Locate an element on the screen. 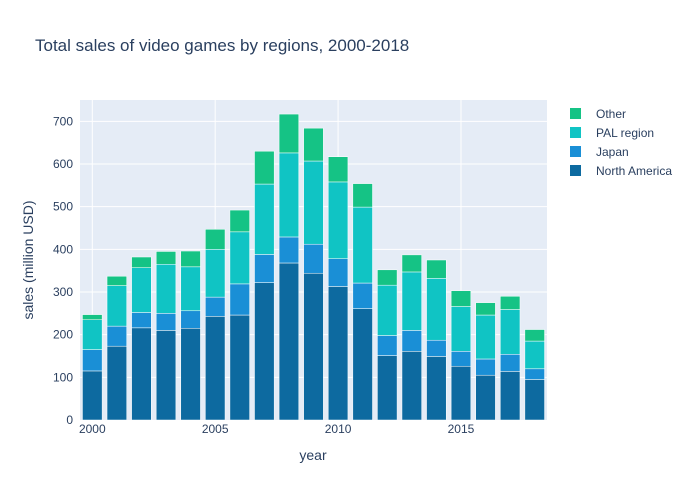  legend-label: PAL region is located at coordinates (625, 133).